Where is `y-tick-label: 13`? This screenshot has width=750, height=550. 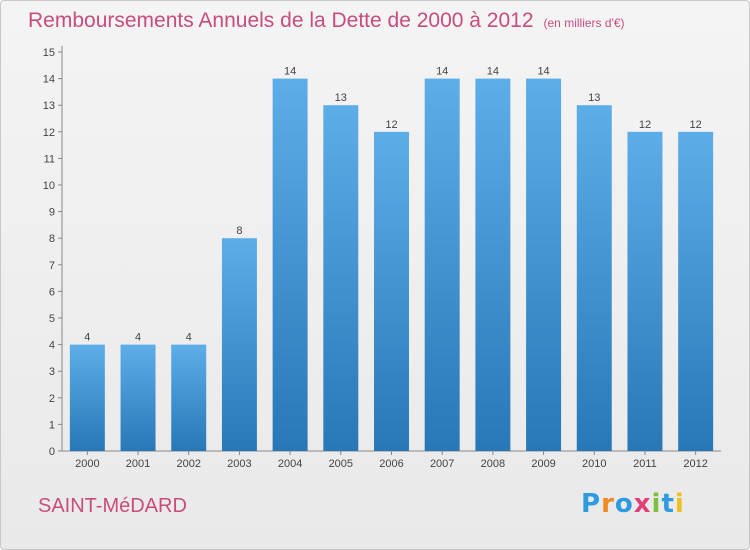 y-tick-label: 13 is located at coordinates (49, 106).